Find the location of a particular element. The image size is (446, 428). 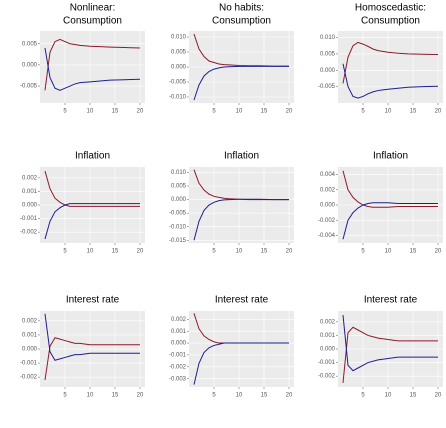

y-tick-label: 0.004 is located at coordinates (328, 175).